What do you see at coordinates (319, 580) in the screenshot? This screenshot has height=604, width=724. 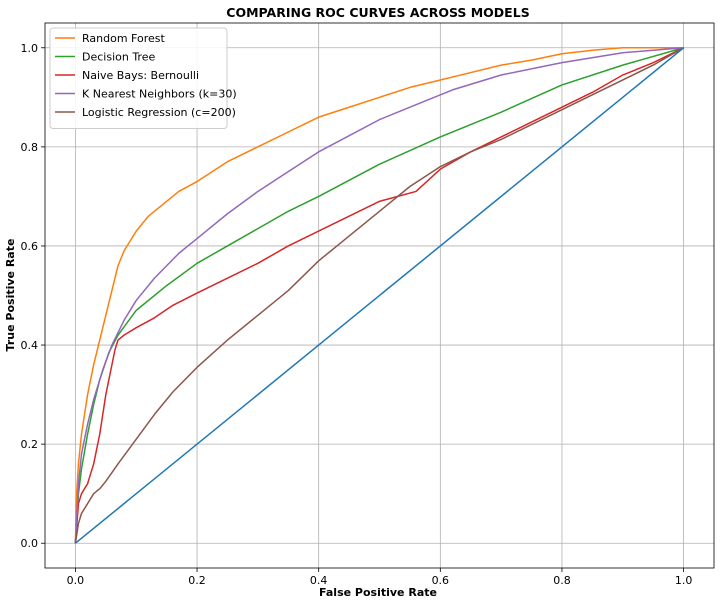 I see `x-tick-label: 0.4` at bounding box center [319, 580].